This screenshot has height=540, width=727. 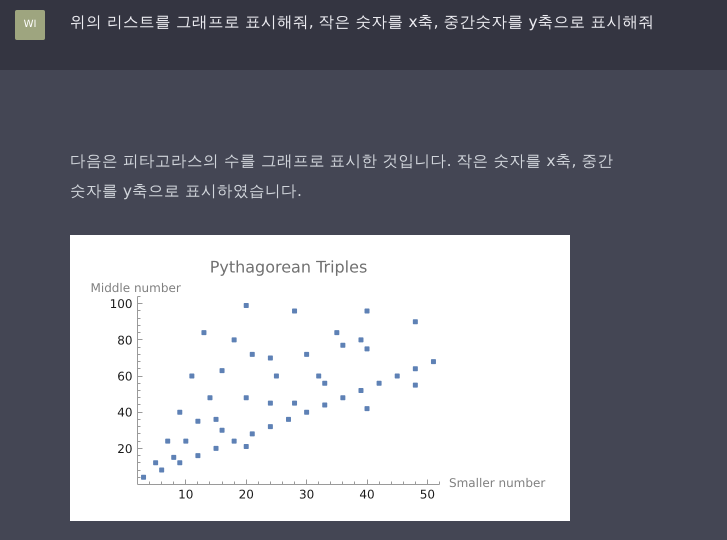 What do you see at coordinates (289, 267) in the screenshot?
I see `chart-title: Pythagorean Triples` at bounding box center [289, 267].